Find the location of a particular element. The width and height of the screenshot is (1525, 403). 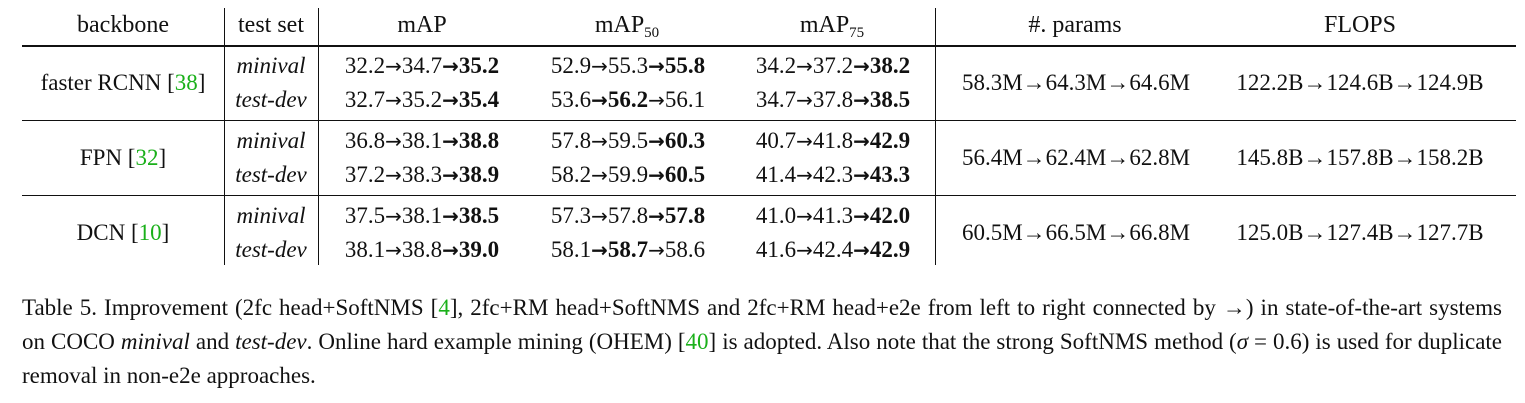

map-value: 32.2 is located at coordinates (365, 65).